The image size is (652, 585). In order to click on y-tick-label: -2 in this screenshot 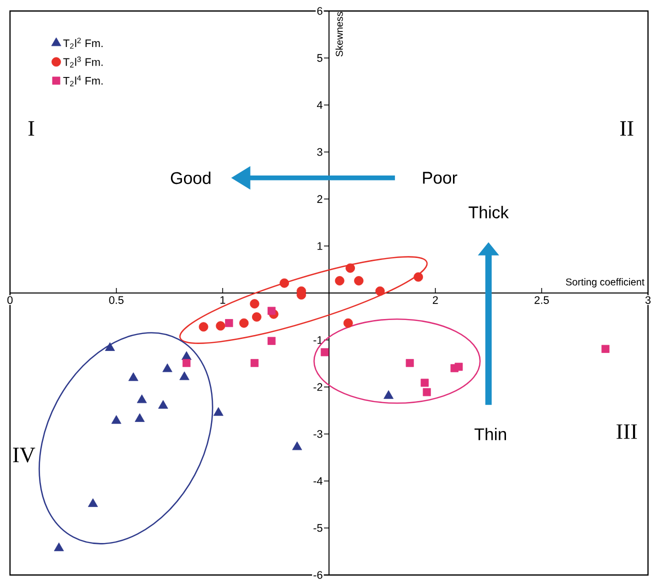, I will do `click(318, 387)`.